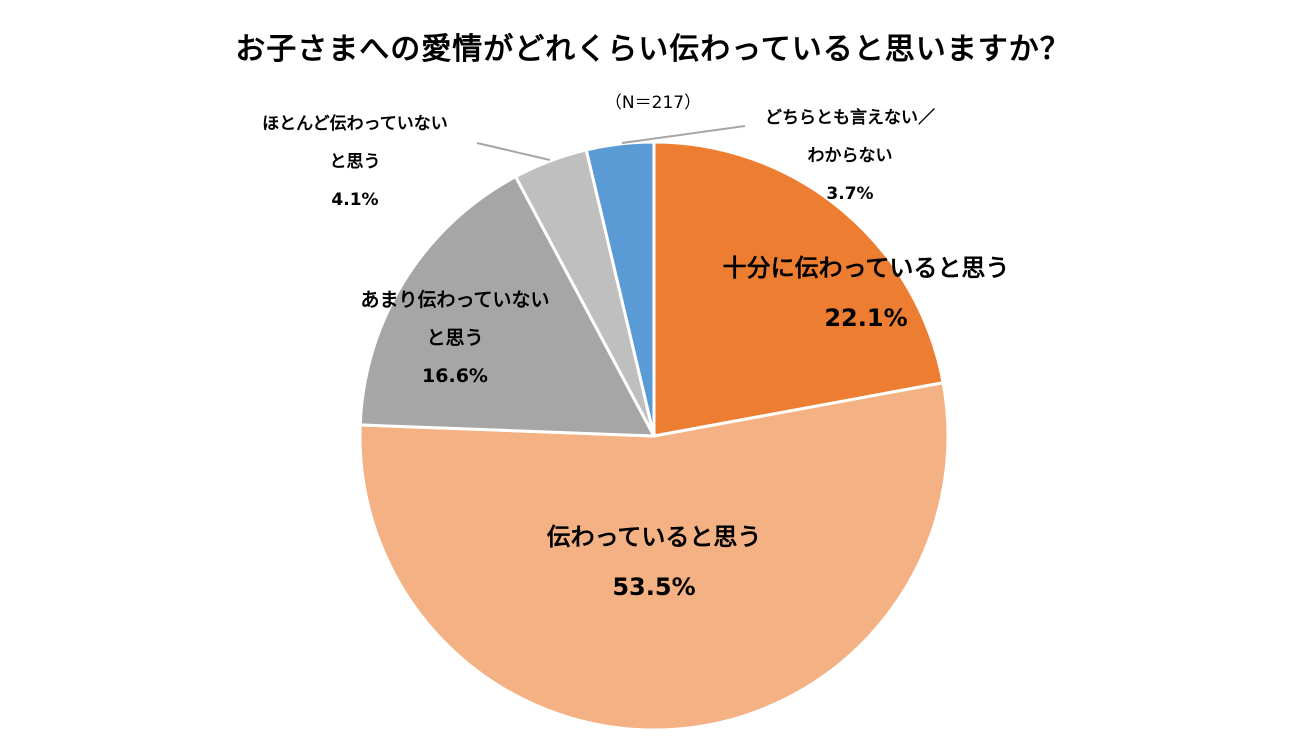 Image resolution: width=1306 pixels, height=752 pixels. Describe the element at coordinates (611, 143) in the screenshot. I see `leader-lines` at that location.